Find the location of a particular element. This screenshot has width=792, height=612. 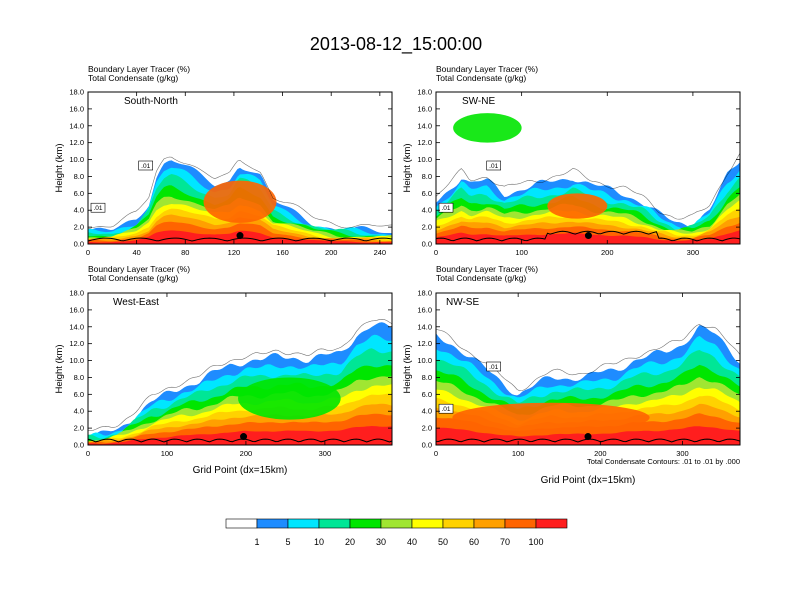

colorbar-label: 100 is located at coordinates (535, 542).